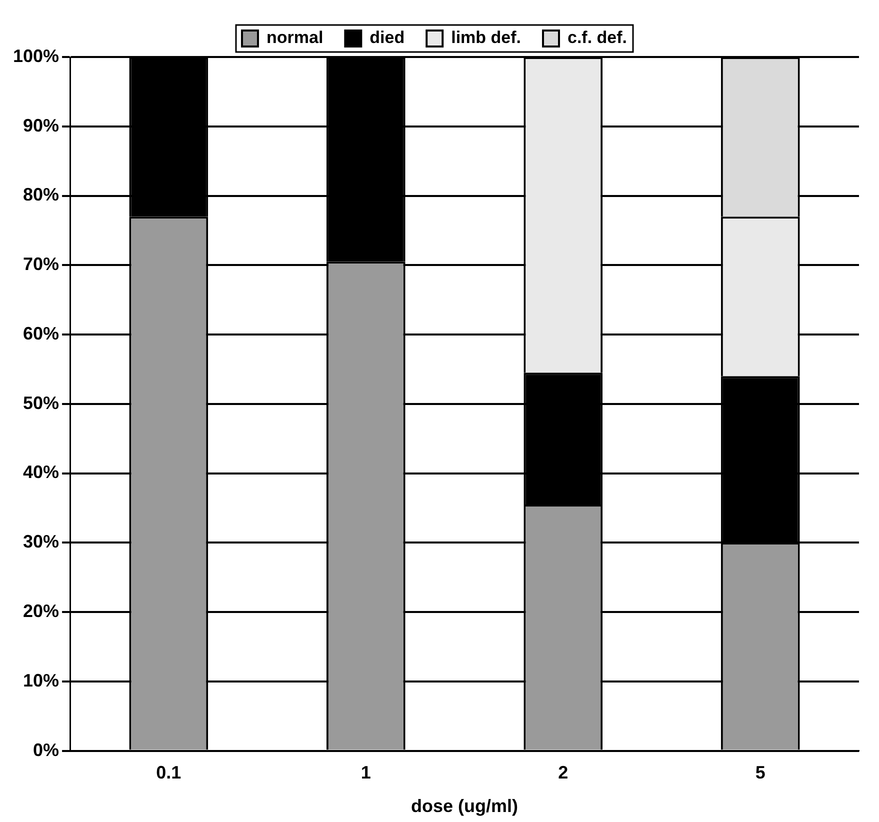  Describe the element at coordinates (41, 402) in the screenshot. I see `y-tick-label: 50%` at that location.